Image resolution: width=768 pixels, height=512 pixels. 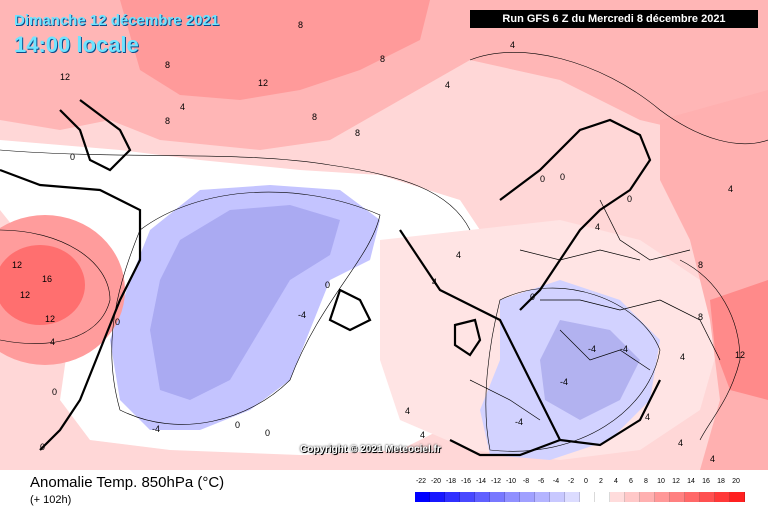 What do you see at coordinates (384, 491) in the screenshot?
I see `footer` at bounding box center [384, 491].